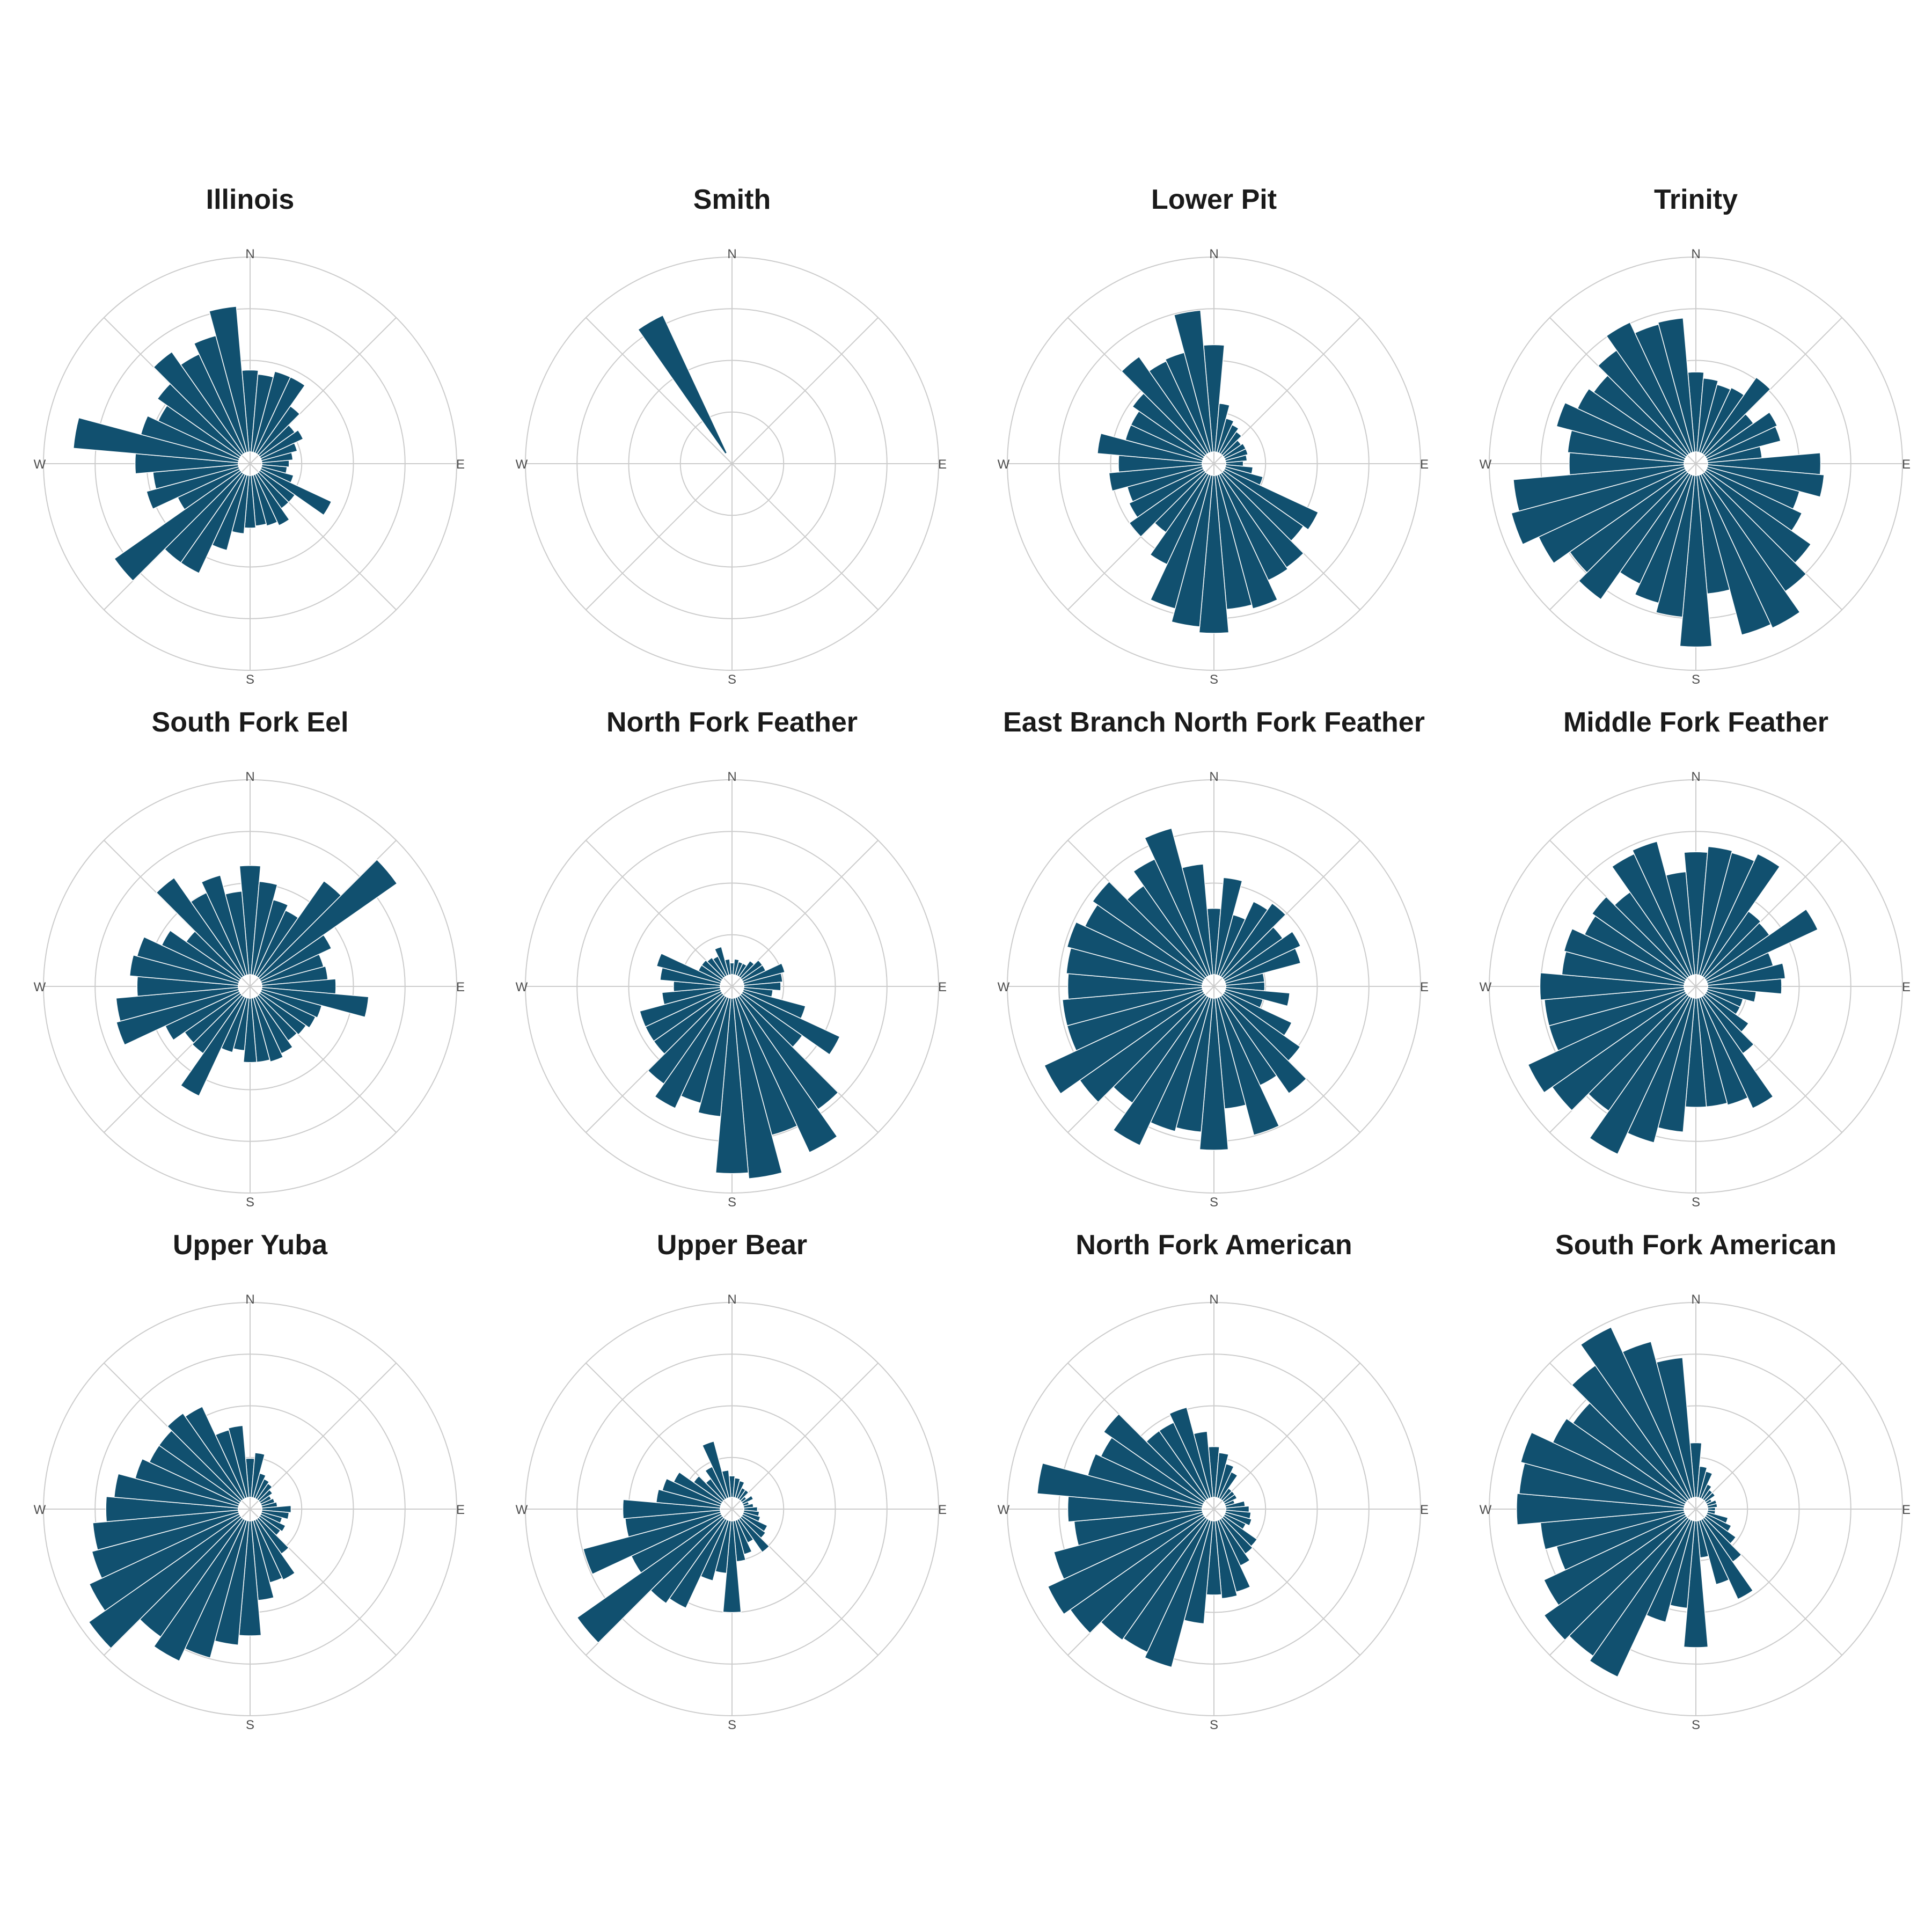 The image size is (1932, 1932). What do you see at coordinates (1695, 1245) in the screenshot?
I see `panel-title: South Fork American` at bounding box center [1695, 1245].